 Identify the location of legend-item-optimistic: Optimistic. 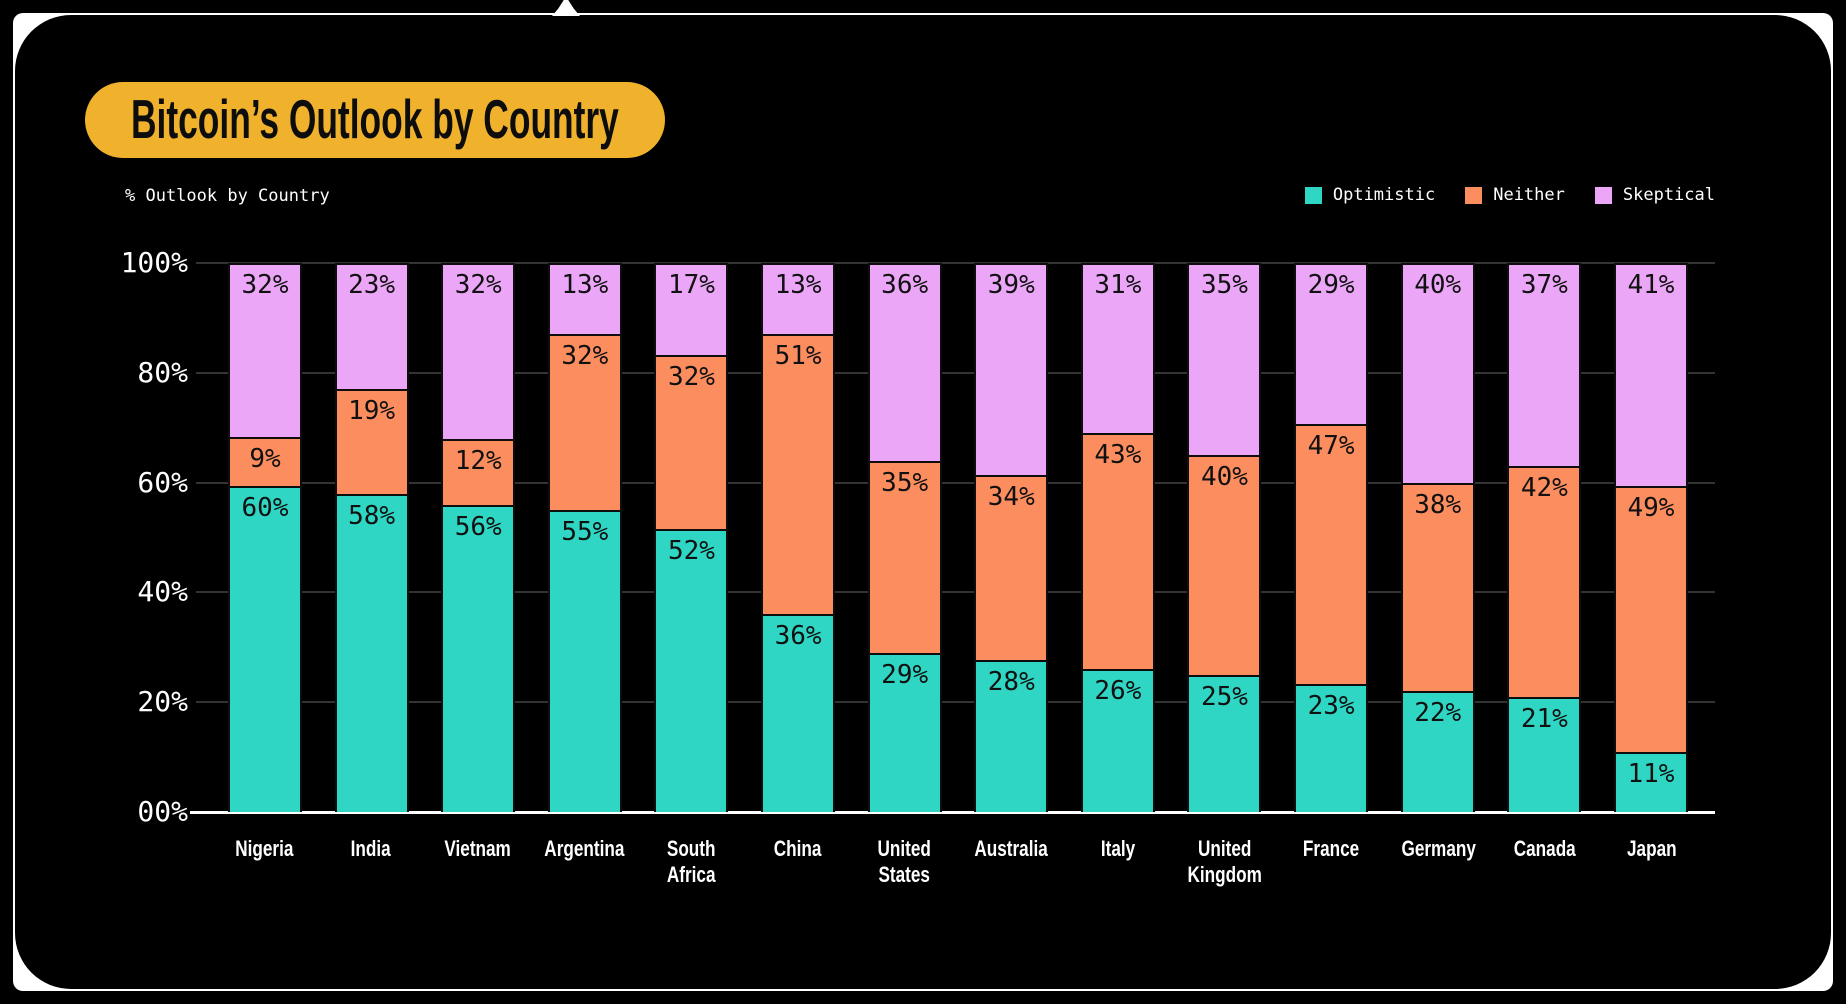
(1370, 195).